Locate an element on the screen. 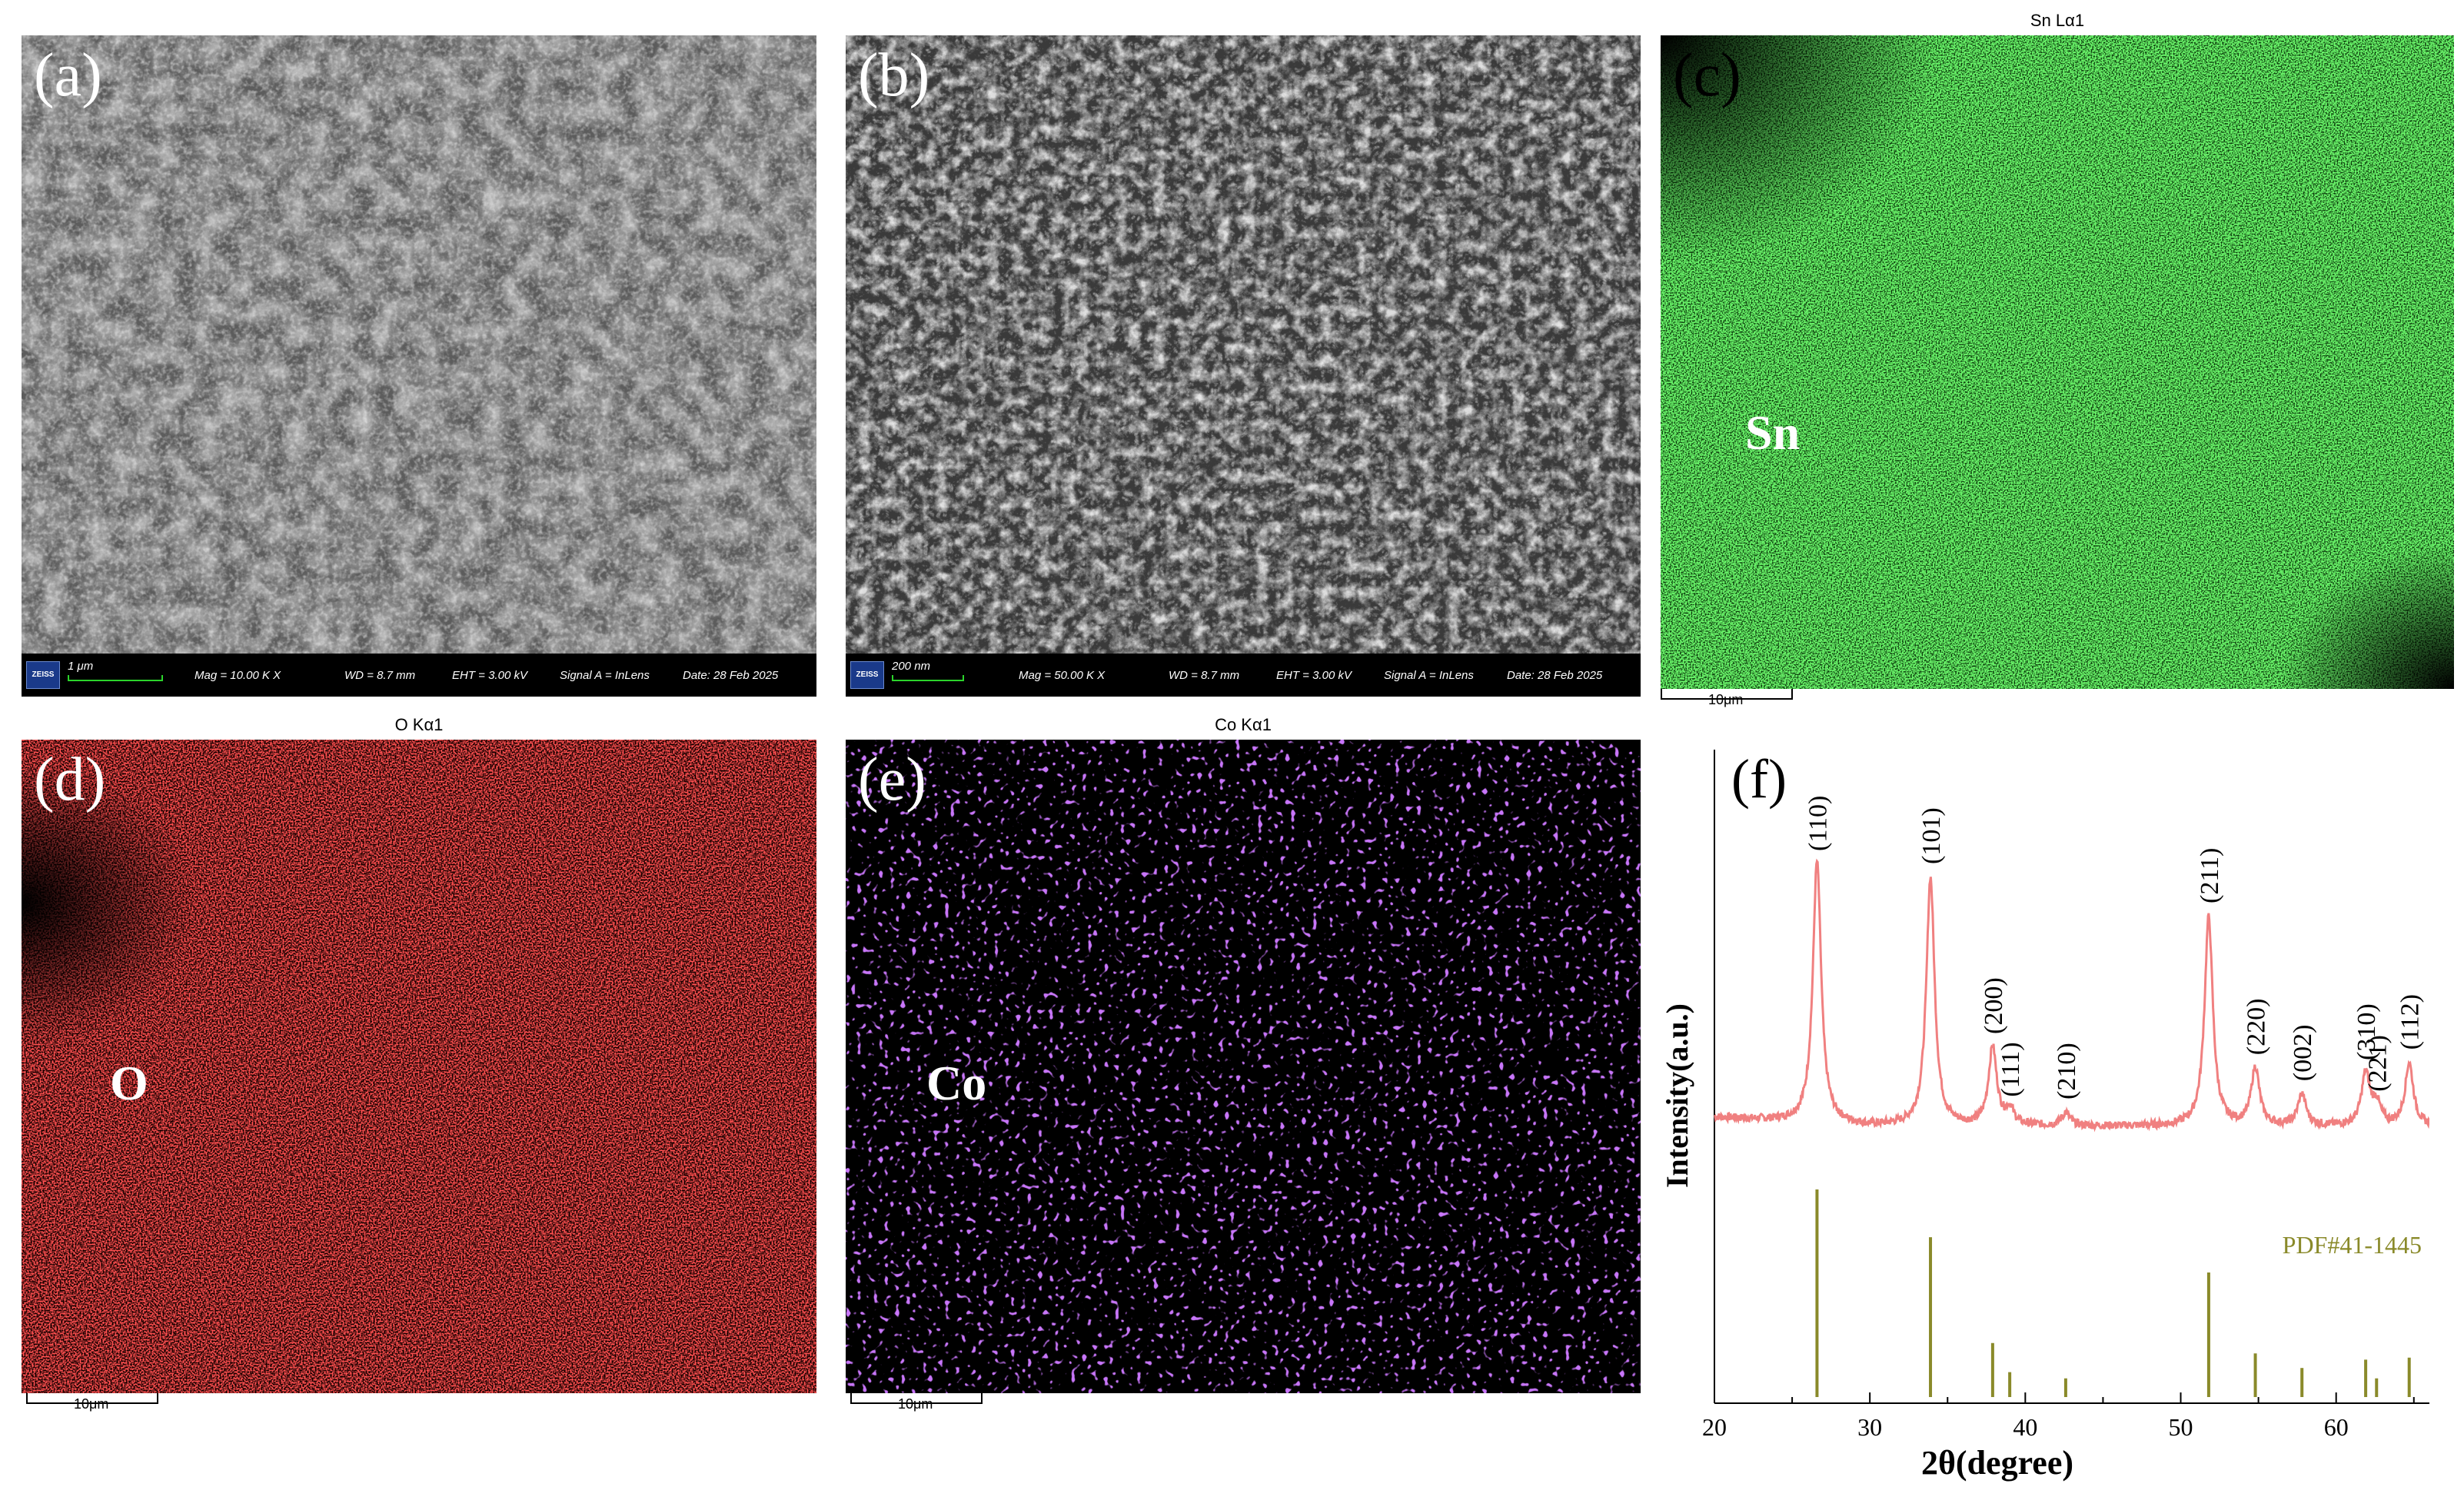 The height and width of the screenshot is (1497, 2464). panel-label-a: (a) is located at coordinates (68, 75).